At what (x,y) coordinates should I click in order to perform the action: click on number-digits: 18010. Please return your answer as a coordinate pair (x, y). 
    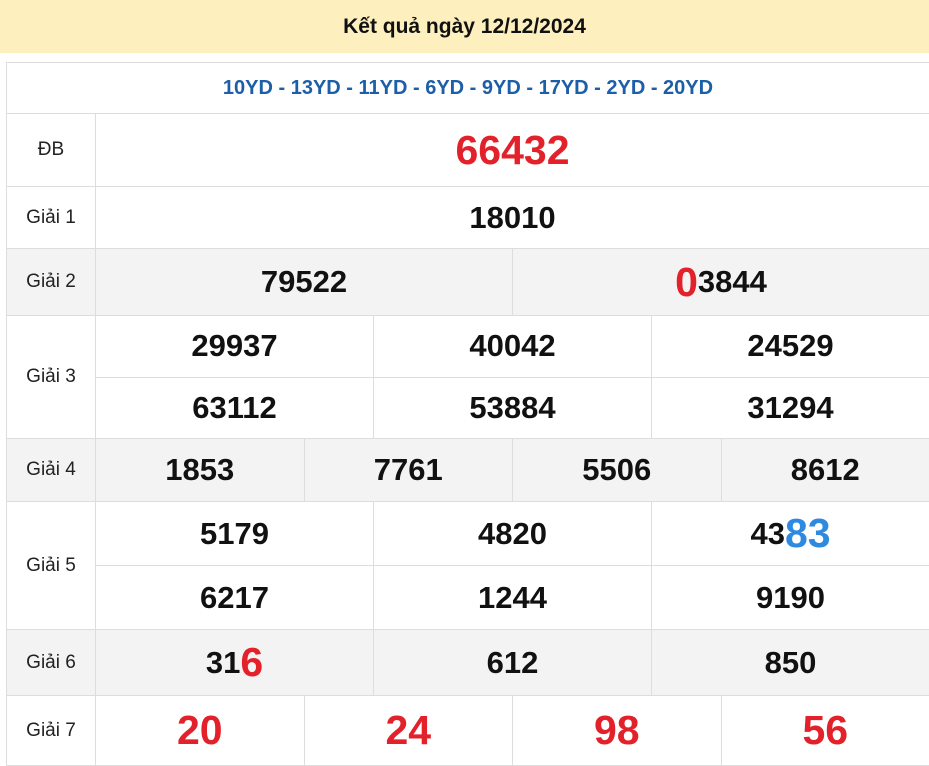
    Looking at the image, I should click on (512, 217).